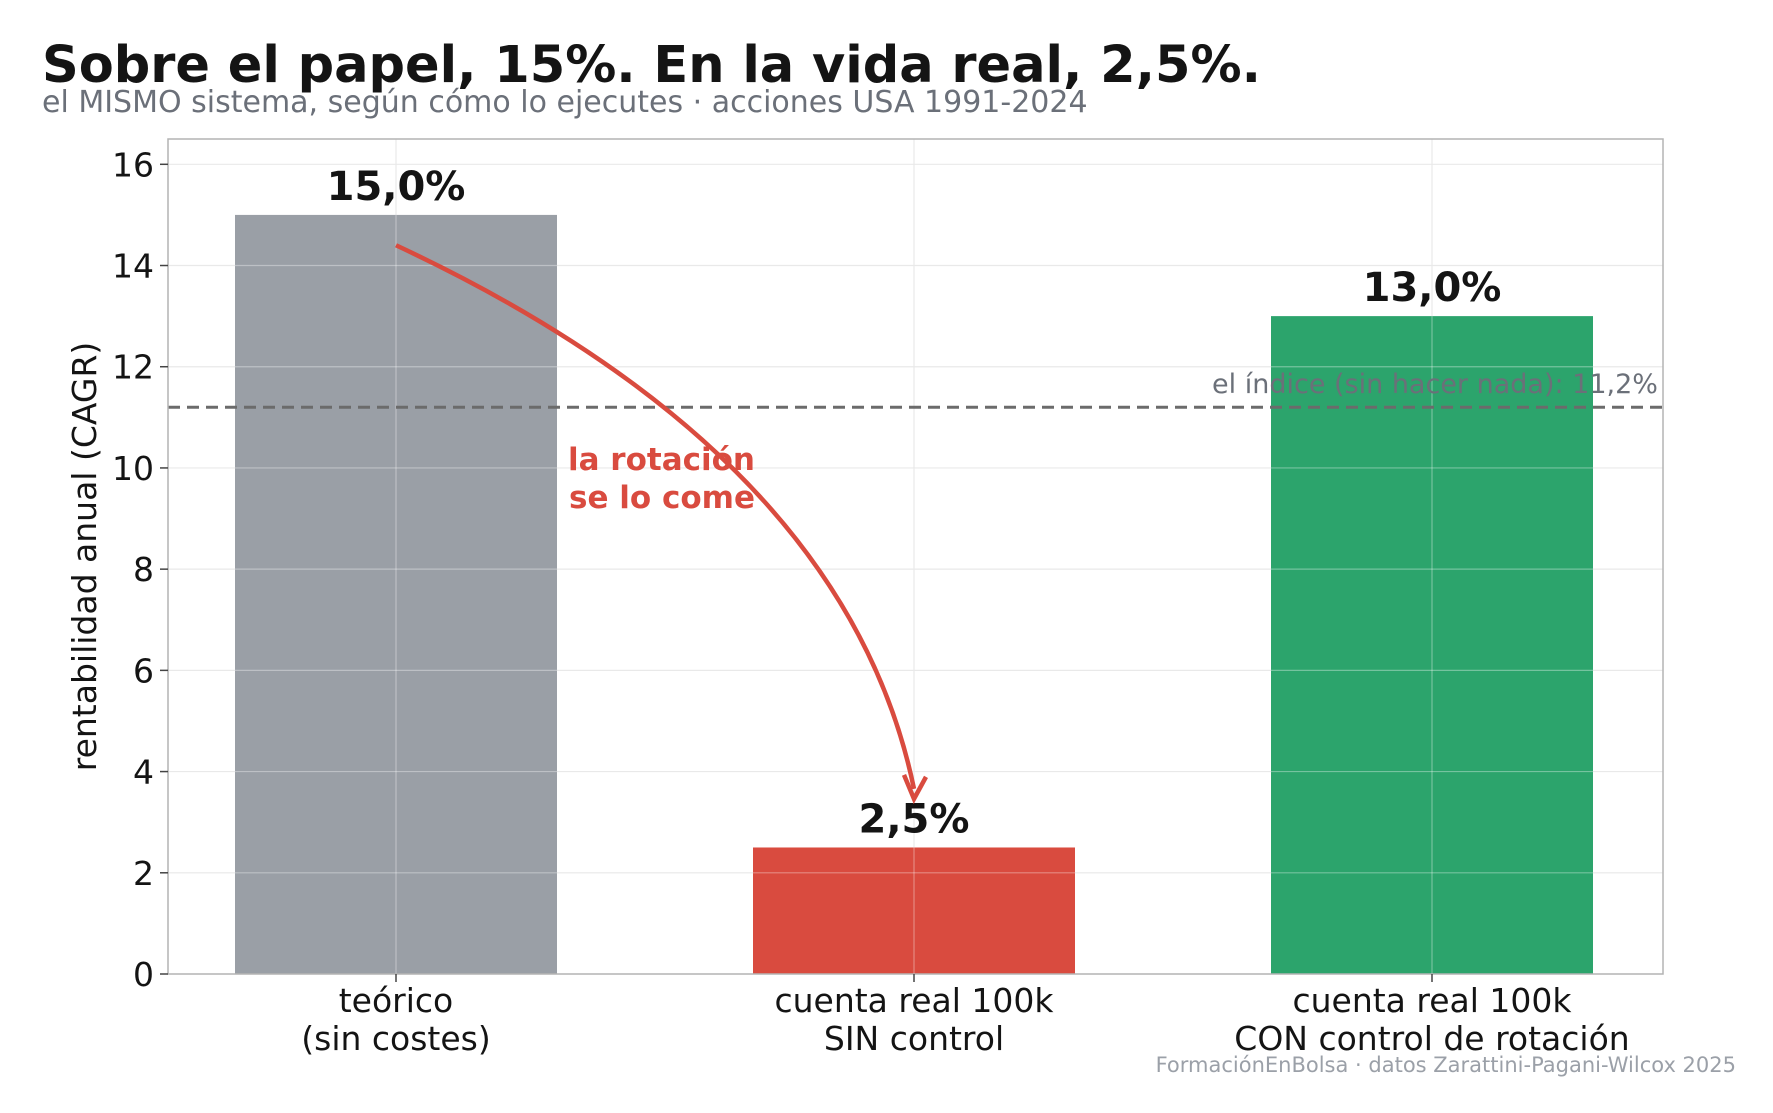 The height and width of the screenshot is (1113, 1773). I want to click on annotation-arrow, so click(656, 516).